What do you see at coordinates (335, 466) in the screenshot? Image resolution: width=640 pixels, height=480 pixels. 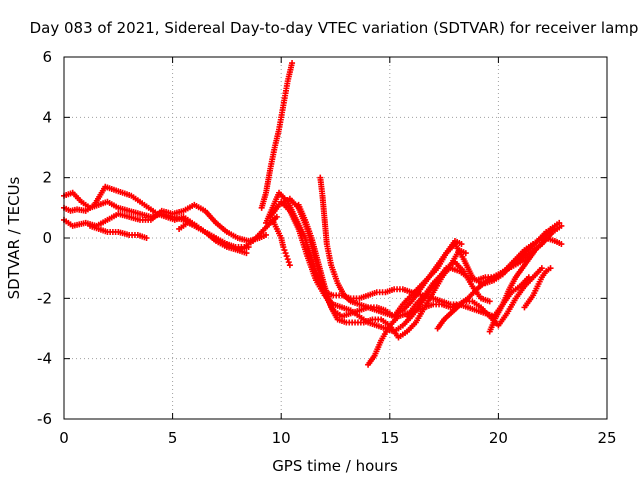 I see `x-axis-label: GPS time / hours` at bounding box center [335, 466].